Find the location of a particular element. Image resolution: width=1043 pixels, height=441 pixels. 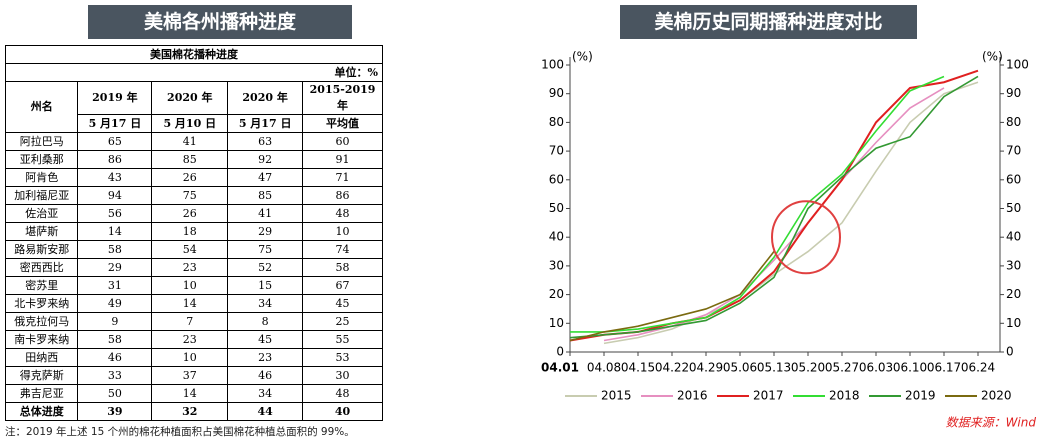

row: 得克萨斯 33 37 46 30 is located at coordinates (193, 375).